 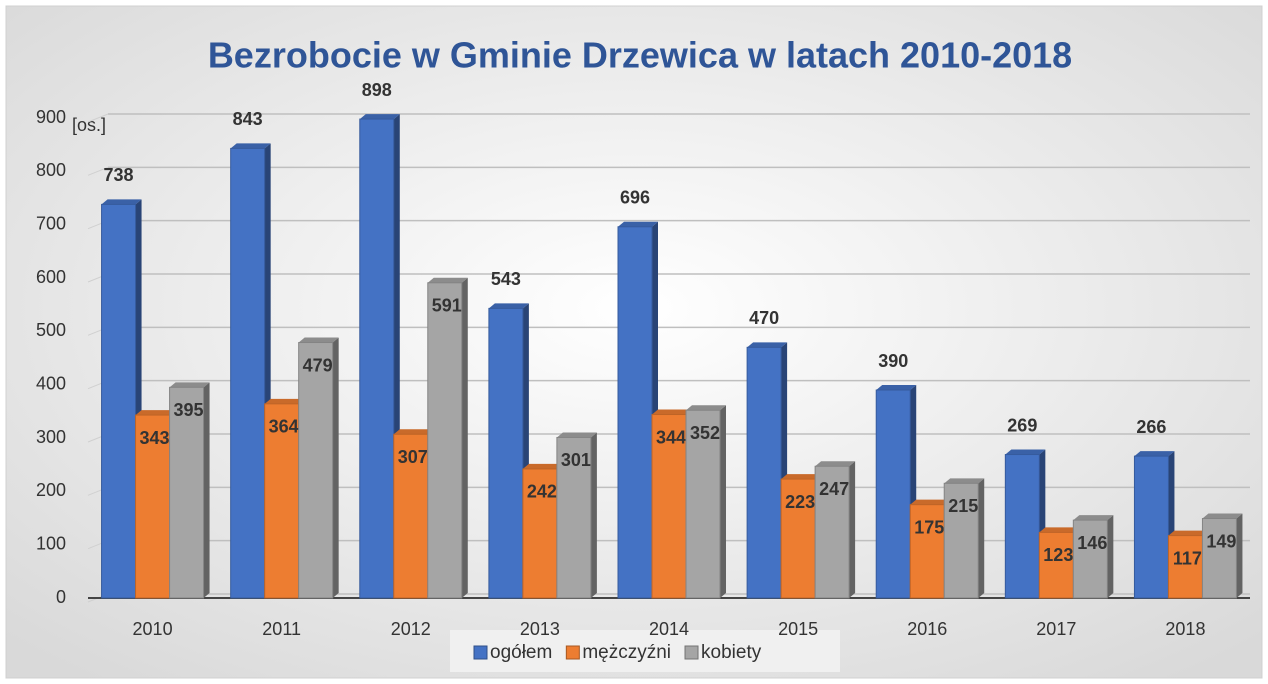 What do you see at coordinates (506, 279) in the screenshot?
I see `value-label: 543` at bounding box center [506, 279].